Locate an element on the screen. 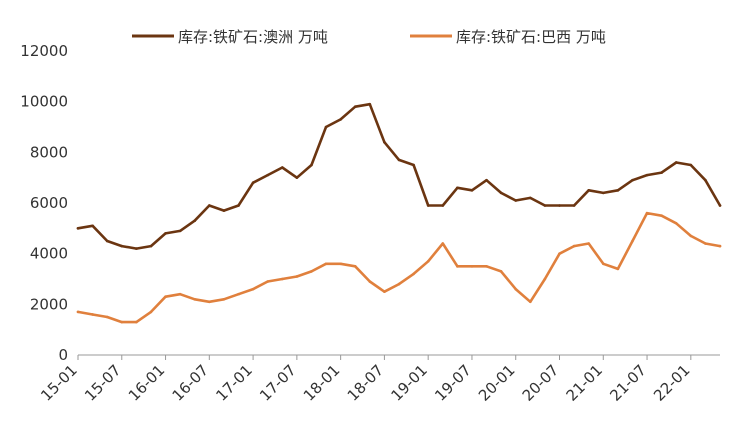 Image resolution: width=750 pixels, height=430 pixels. legend-label-australia: 库存:铁矿石:澳洲 万吨 is located at coordinates (253, 37).